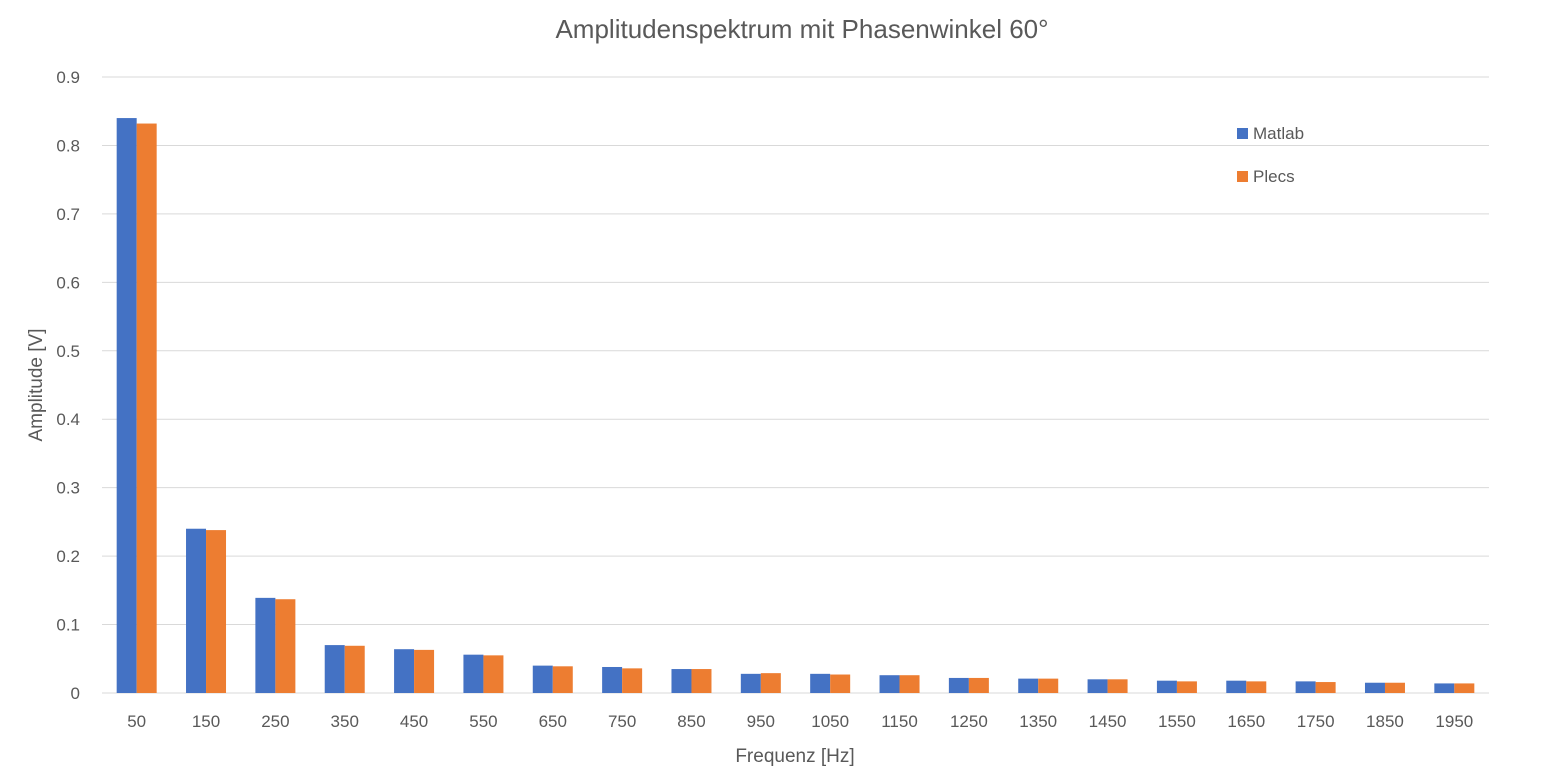 This screenshot has height=774, width=1553. I want to click on y-tick-label: 0, so click(75, 693).